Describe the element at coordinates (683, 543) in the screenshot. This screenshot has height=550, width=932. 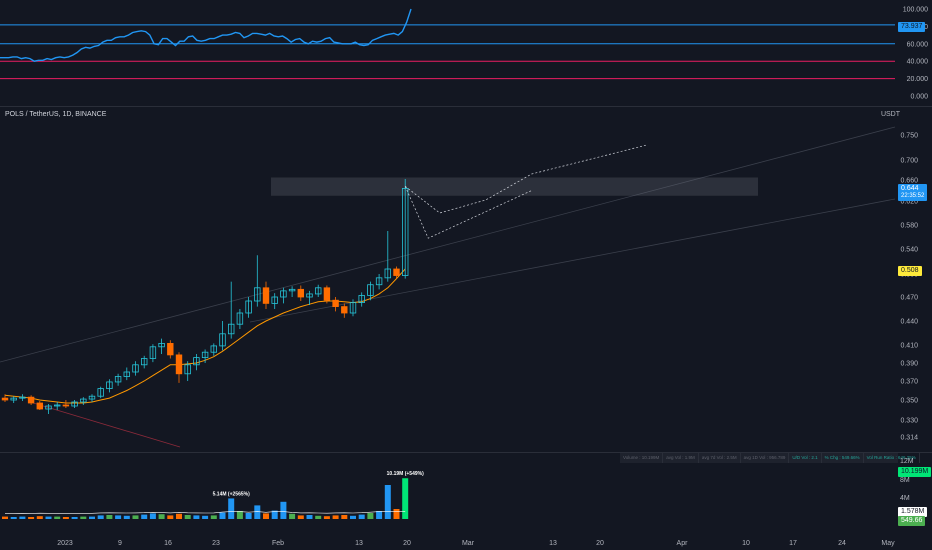
I see `time-axis-tick: Apr` at that location.